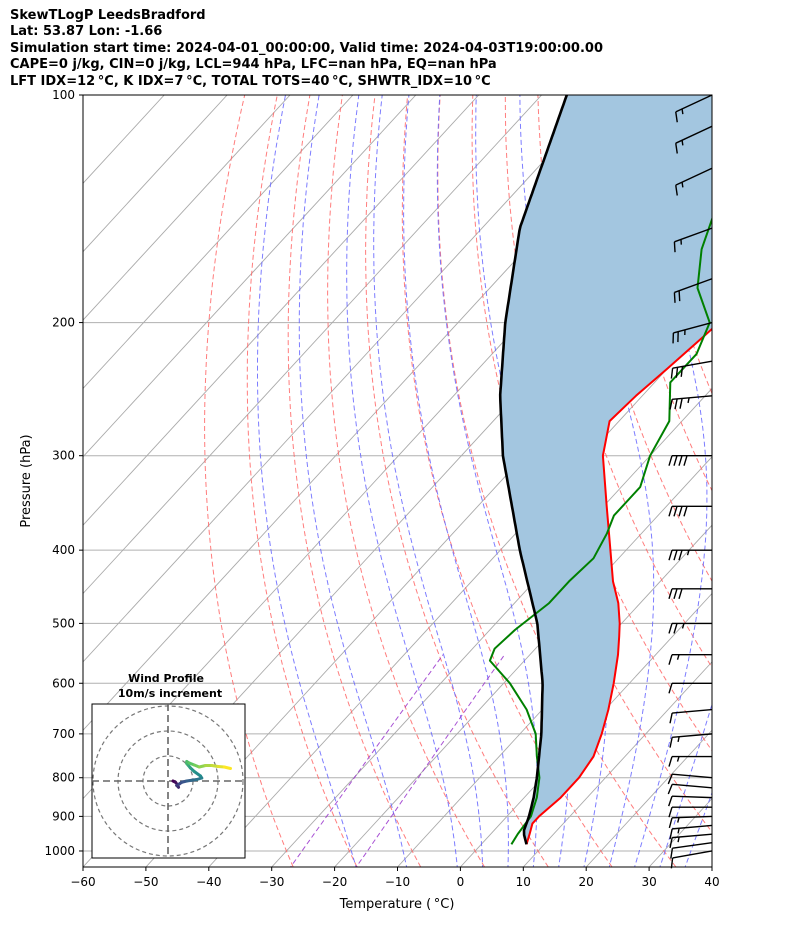  What do you see at coordinates (397, 882) in the screenshot?
I see `x-tick-label: −10` at bounding box center [397, 882].